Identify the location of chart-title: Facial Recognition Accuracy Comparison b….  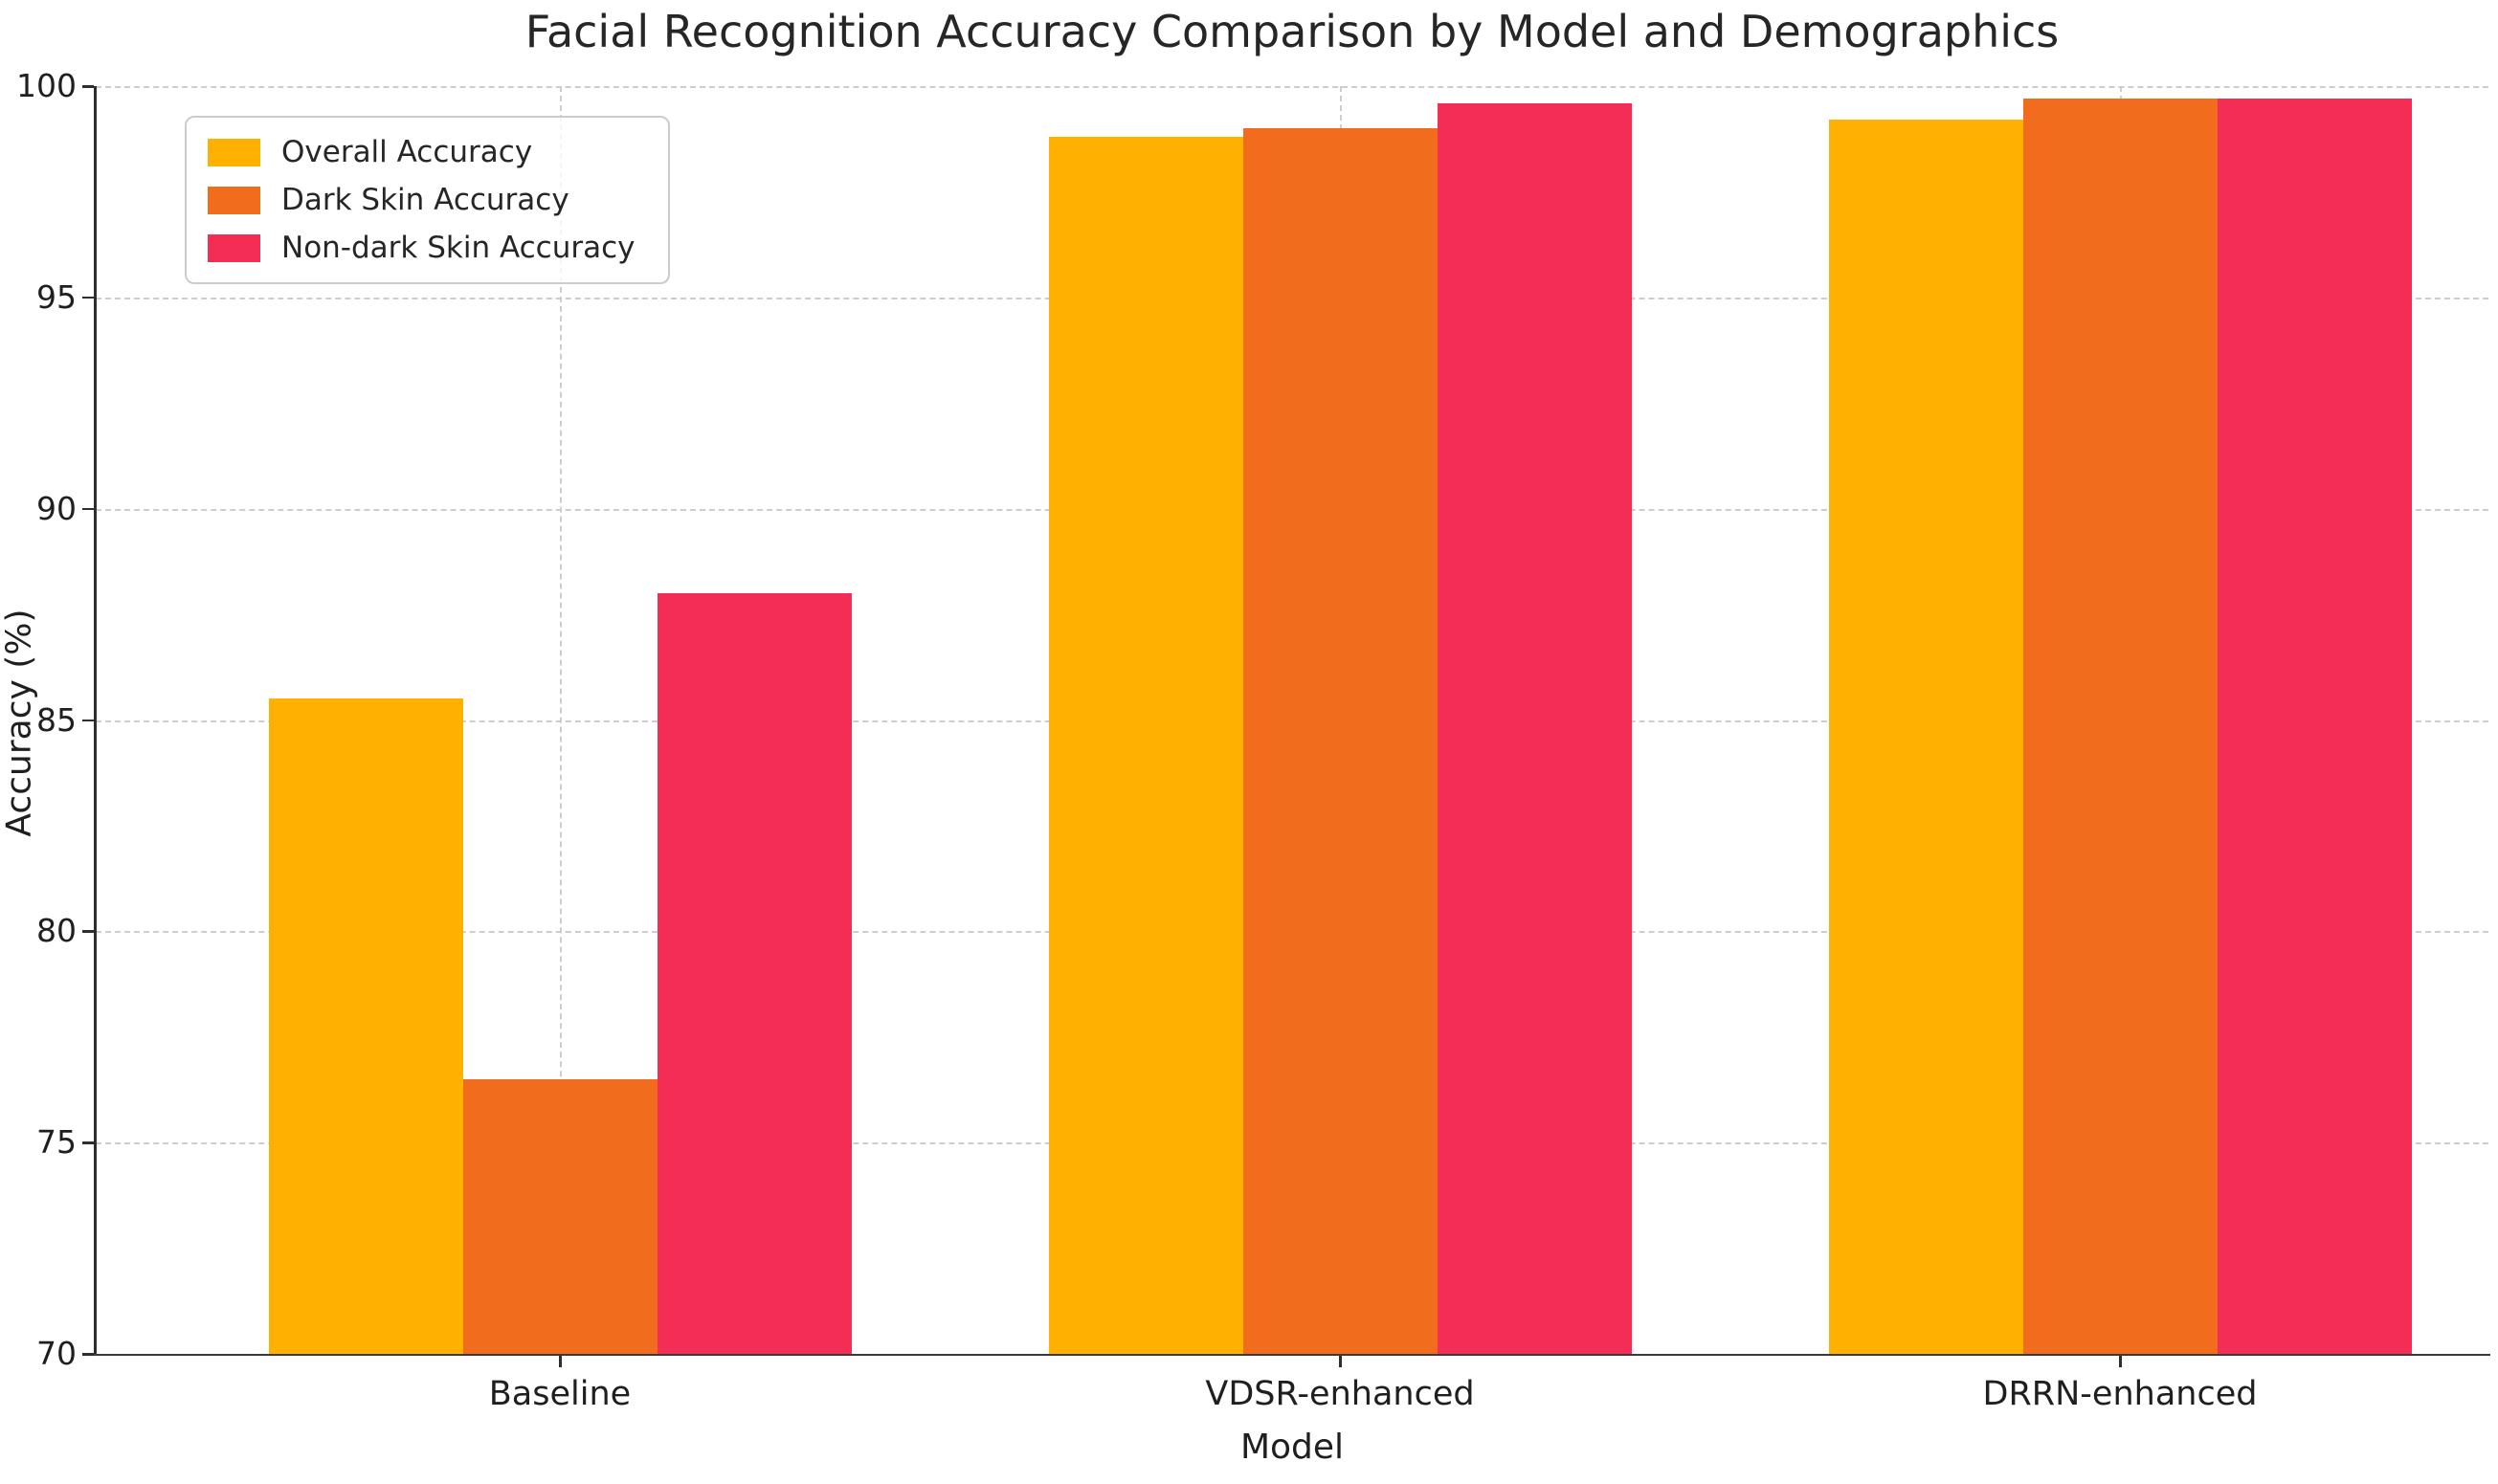
(1292, 31).